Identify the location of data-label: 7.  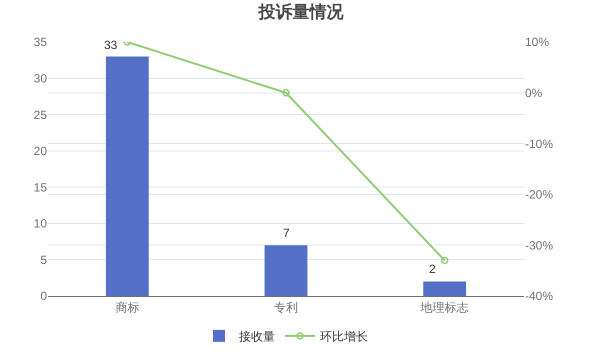
(286, 233).